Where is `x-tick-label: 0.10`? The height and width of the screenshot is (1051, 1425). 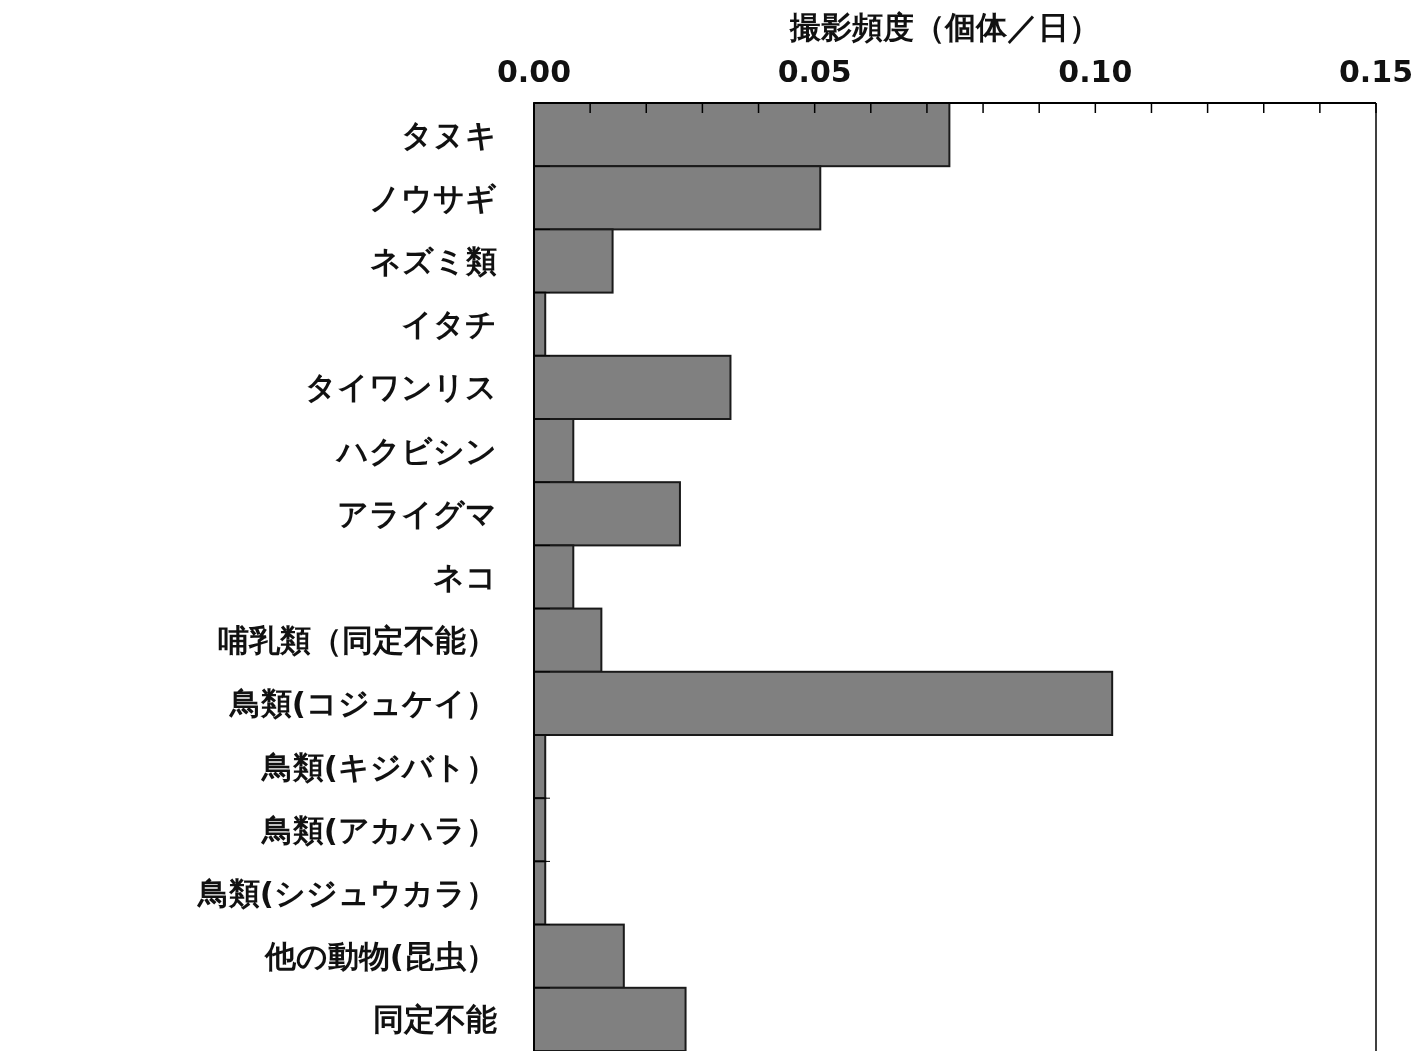 x-tick-label: 0.10 is located at coordinates (1095, 71).